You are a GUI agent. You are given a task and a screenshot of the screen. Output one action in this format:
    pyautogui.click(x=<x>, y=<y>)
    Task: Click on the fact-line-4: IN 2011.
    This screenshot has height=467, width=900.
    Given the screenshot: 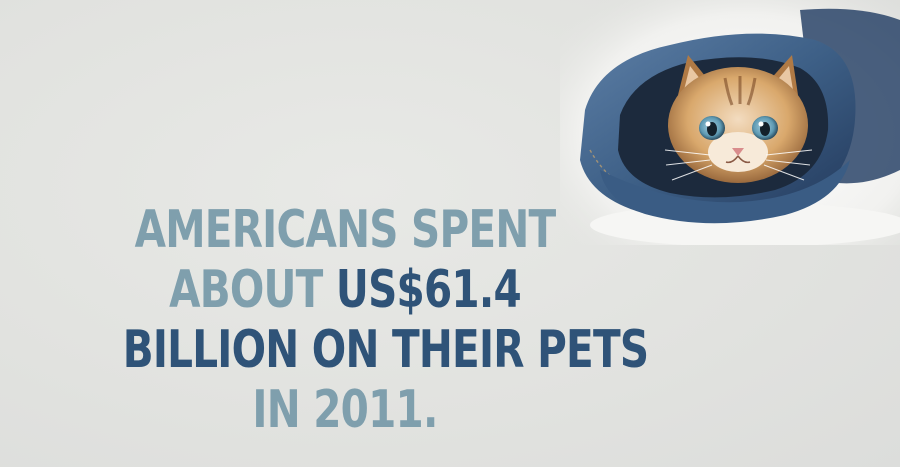 What is the action you would take?
    pyautogui.click(x=345, y=410)
    